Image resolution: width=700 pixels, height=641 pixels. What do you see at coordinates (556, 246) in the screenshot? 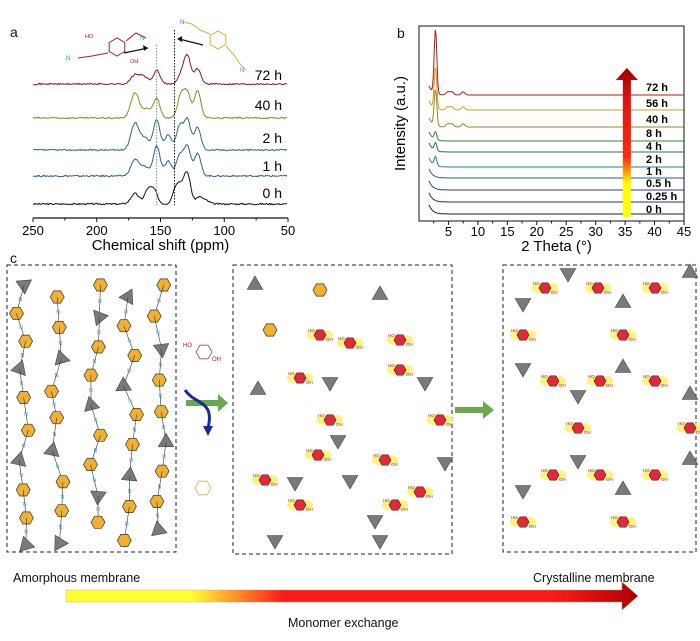
I see `x-axis-title: 2 Theta (°)` at bounding box center [556, 246].